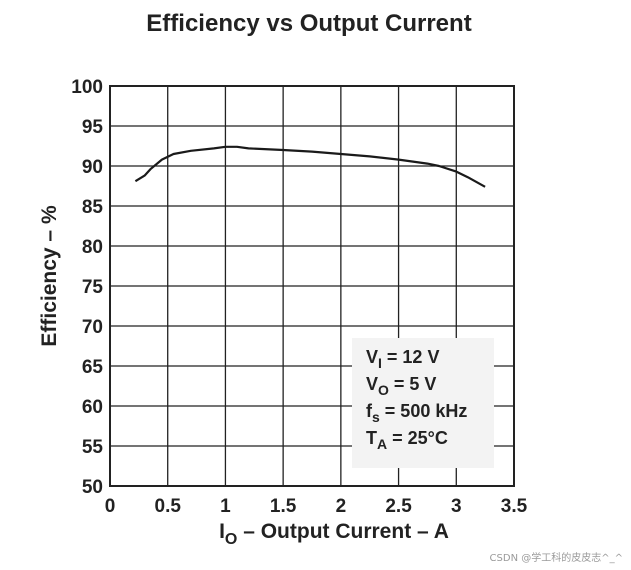 Image resolution: width=631 pixels, height=570 pixels. What do you see at coordinates (92, 167) in the screenshot?
I see `y-tick-label: 90` at bounding box center [92, 167].